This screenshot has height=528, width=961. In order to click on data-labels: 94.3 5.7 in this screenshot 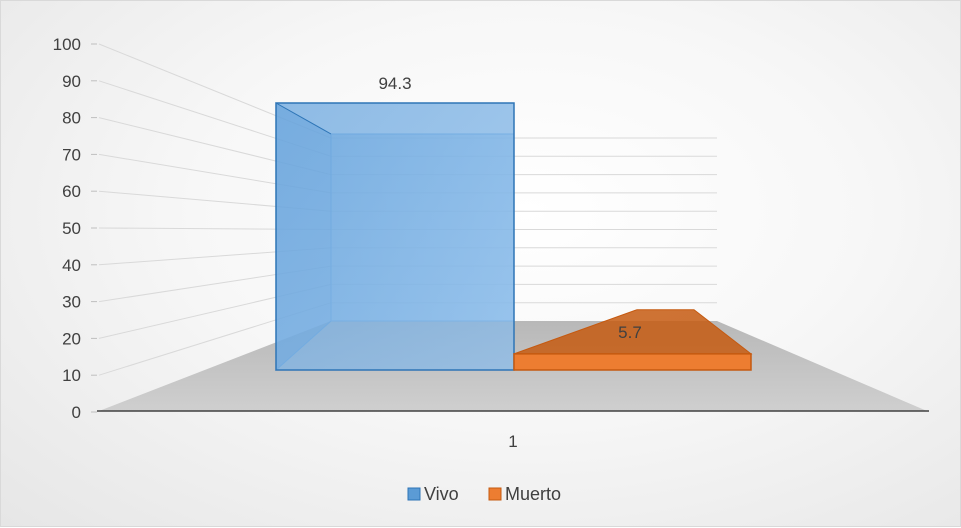, I will do `click(509, 208)`.